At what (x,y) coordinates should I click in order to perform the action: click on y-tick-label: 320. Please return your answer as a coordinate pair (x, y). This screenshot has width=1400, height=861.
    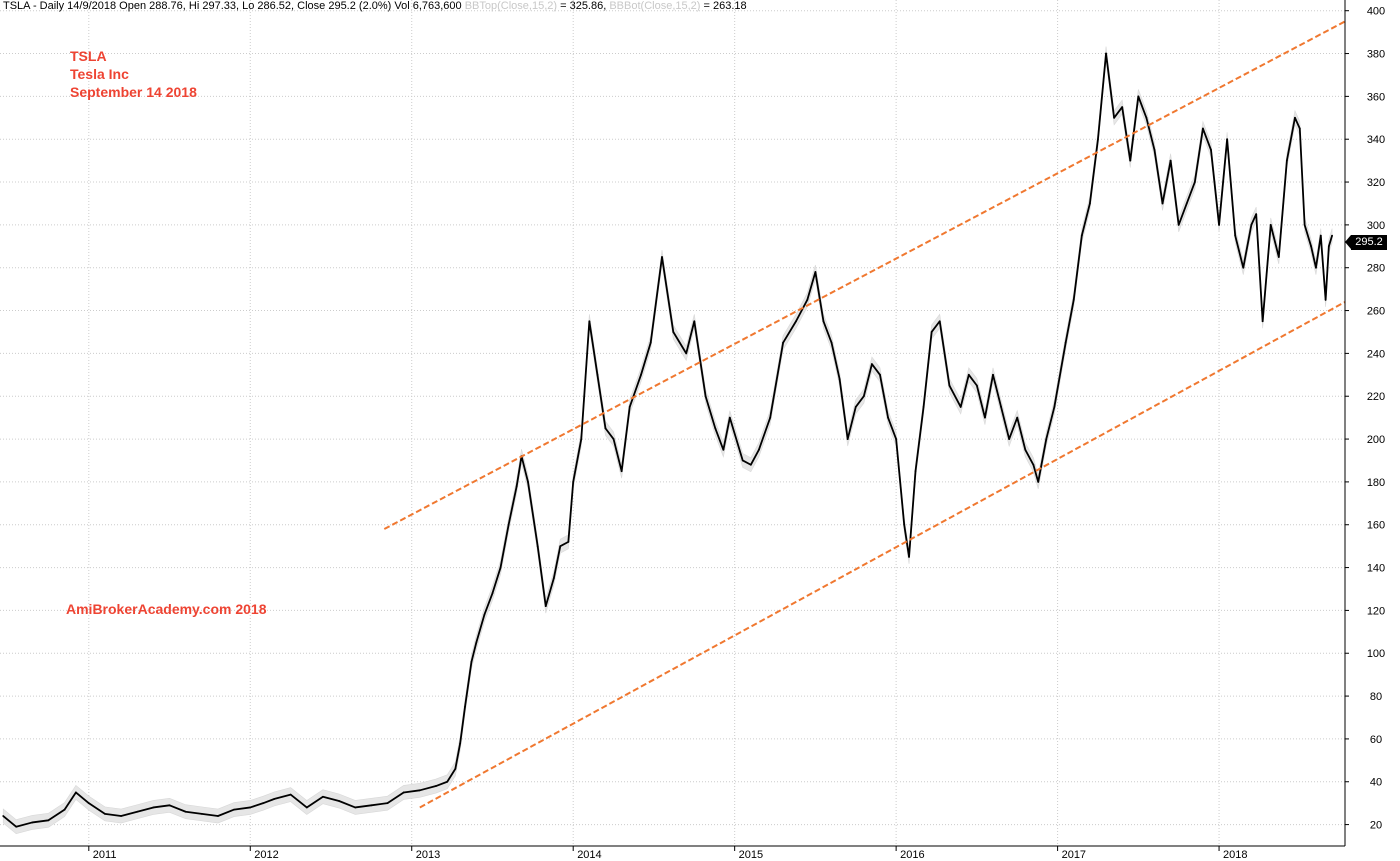
    Looking at the image, I should click on (1376, 183).